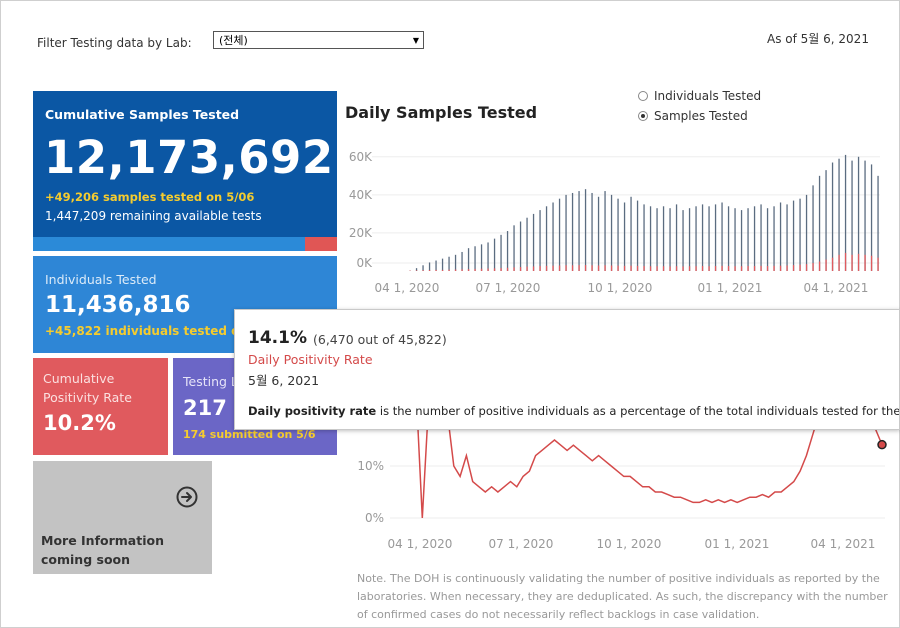  I want to click on testing-labs-value: 217, so click(205, 408).